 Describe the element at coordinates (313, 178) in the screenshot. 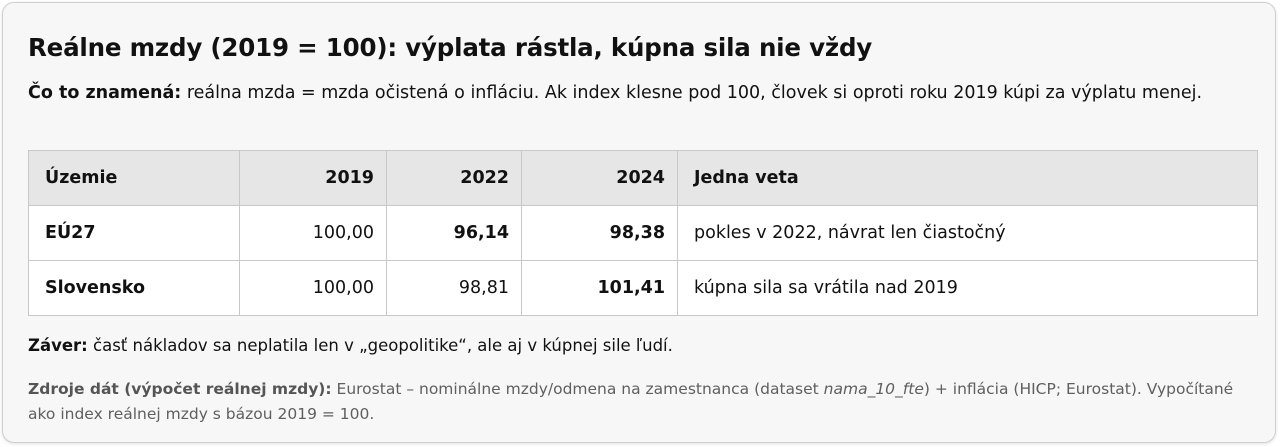

I see `header-2019: 2019` at that location.